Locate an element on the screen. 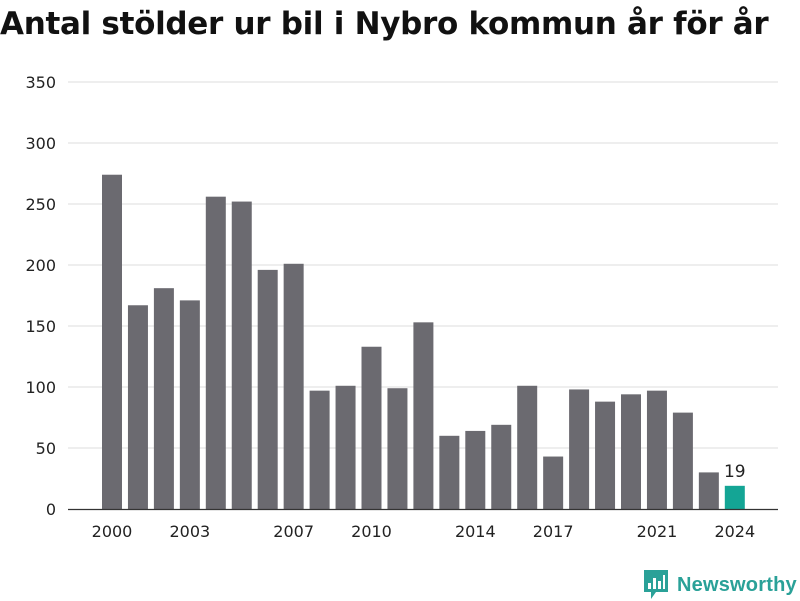 This screenshot has height=601, width=800. x-tick-label: 2003 is located at coordinates (189, 531).